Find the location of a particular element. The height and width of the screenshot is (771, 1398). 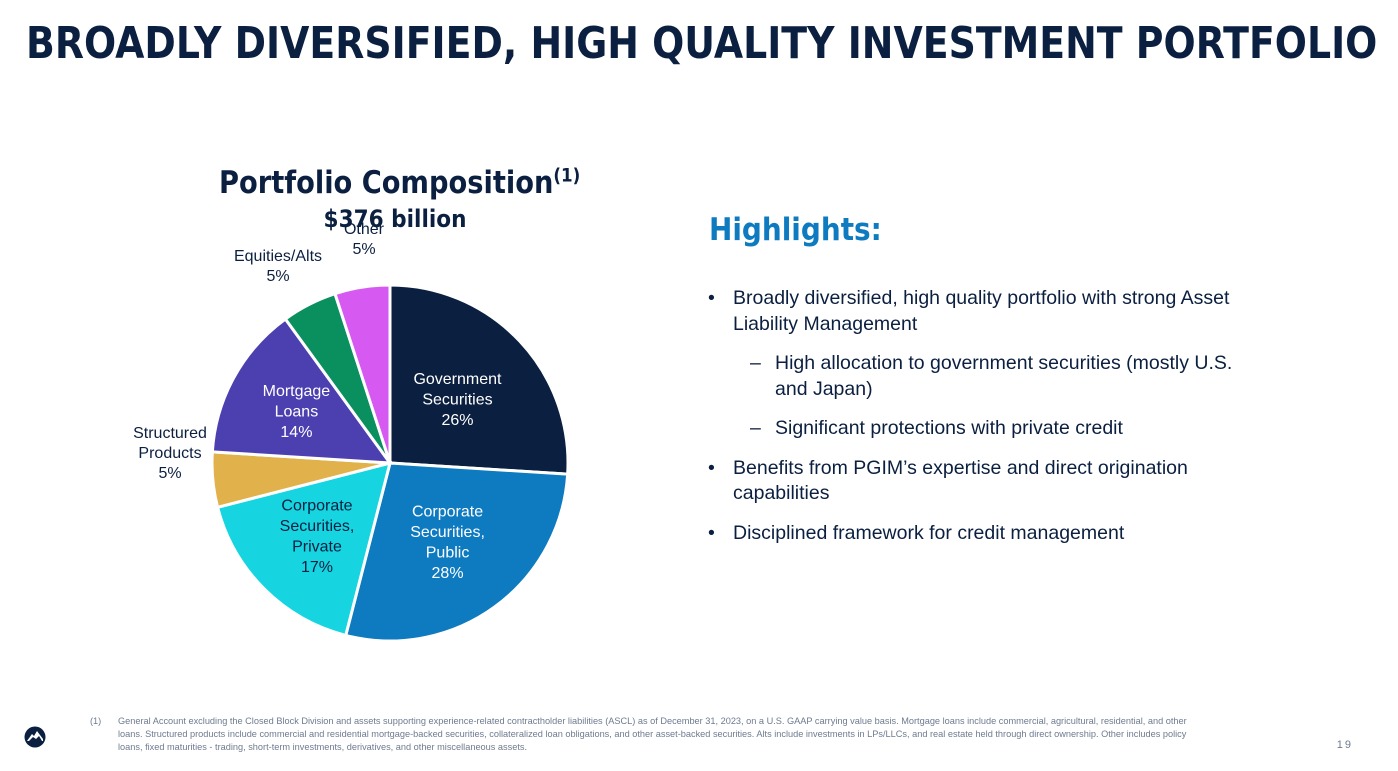

slice-label: Corporate Securities, Private 17% is located at coordinates (317, 536).